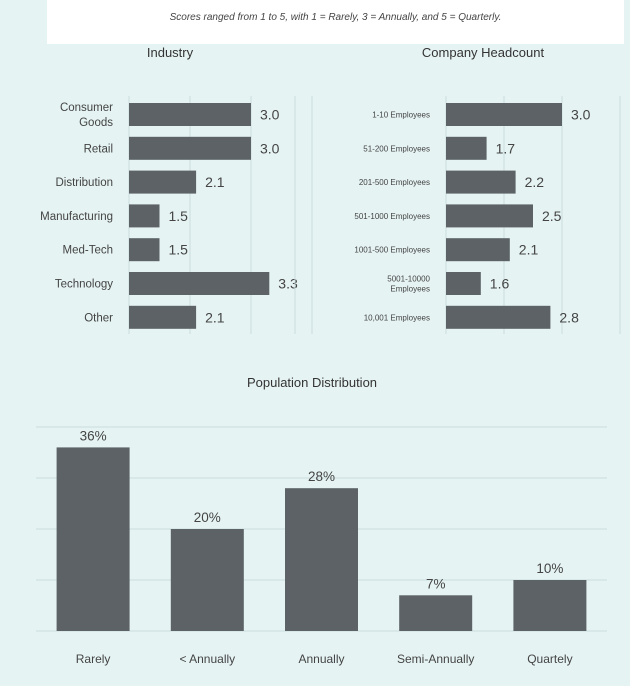 Image resolution: width=630 pixels, height=686 pixels. I want to click on industry-chart-title: Industry, so click(170, 52).